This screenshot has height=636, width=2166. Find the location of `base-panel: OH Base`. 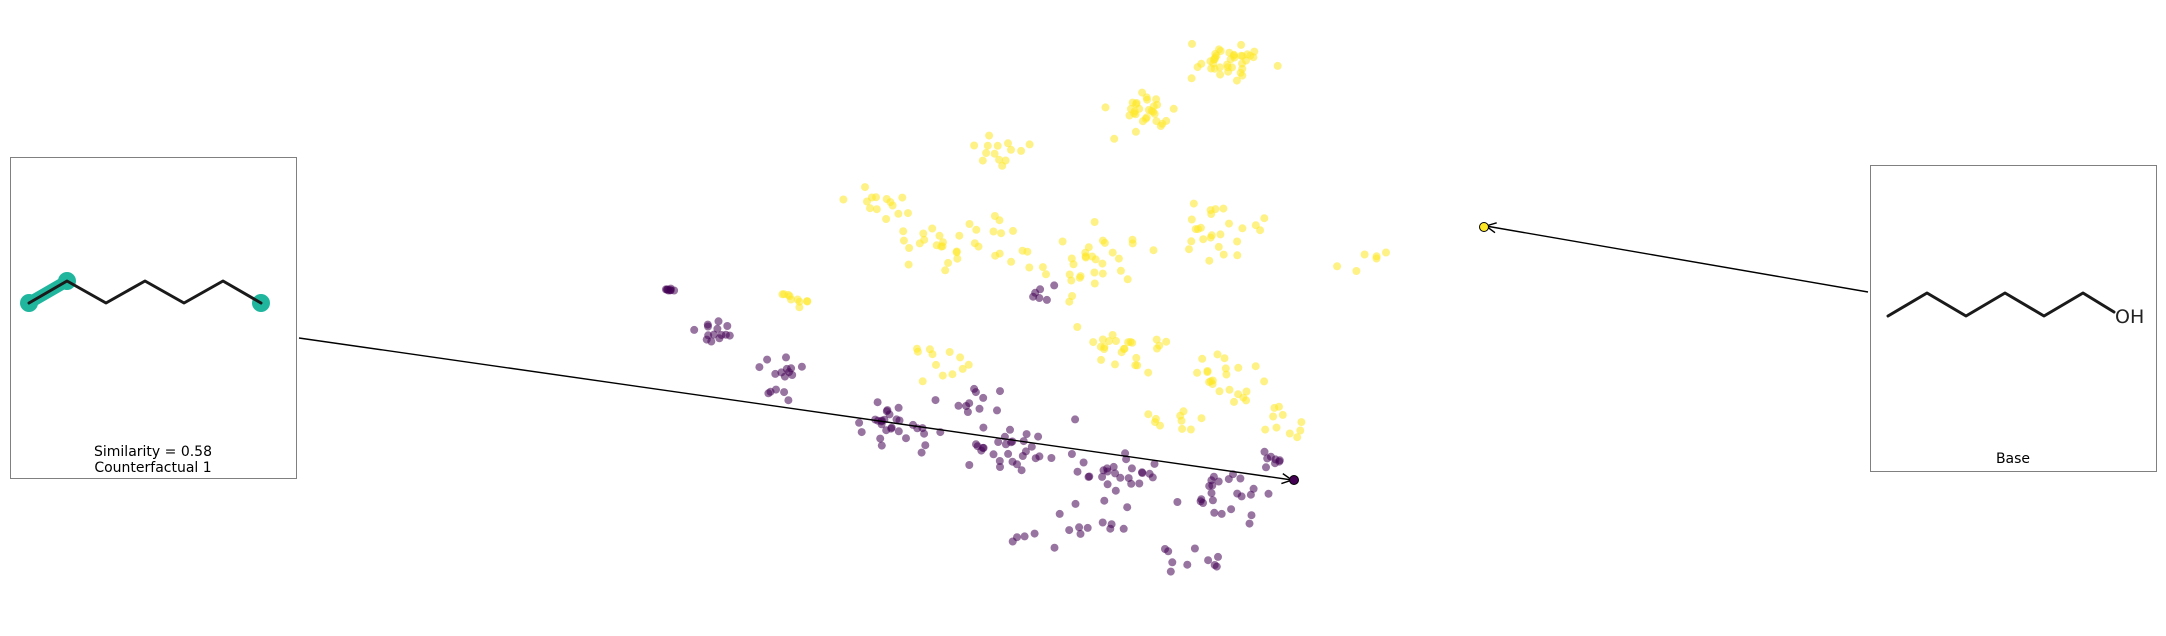

base-panel: OH Base is located at coordinates (2013, 318).